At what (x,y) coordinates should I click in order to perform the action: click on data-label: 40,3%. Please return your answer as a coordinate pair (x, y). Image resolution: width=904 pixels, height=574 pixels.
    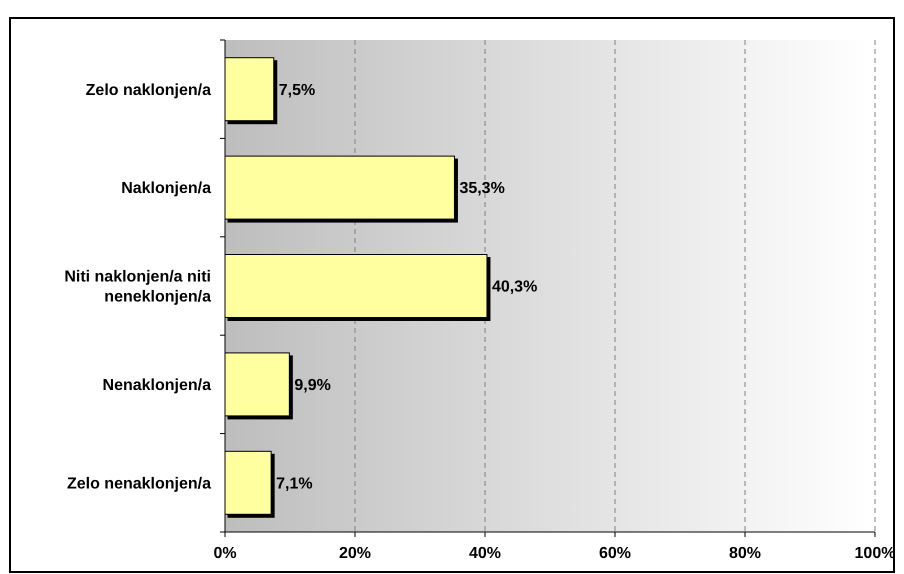
    Looking at the image, I should click on (515, 287).